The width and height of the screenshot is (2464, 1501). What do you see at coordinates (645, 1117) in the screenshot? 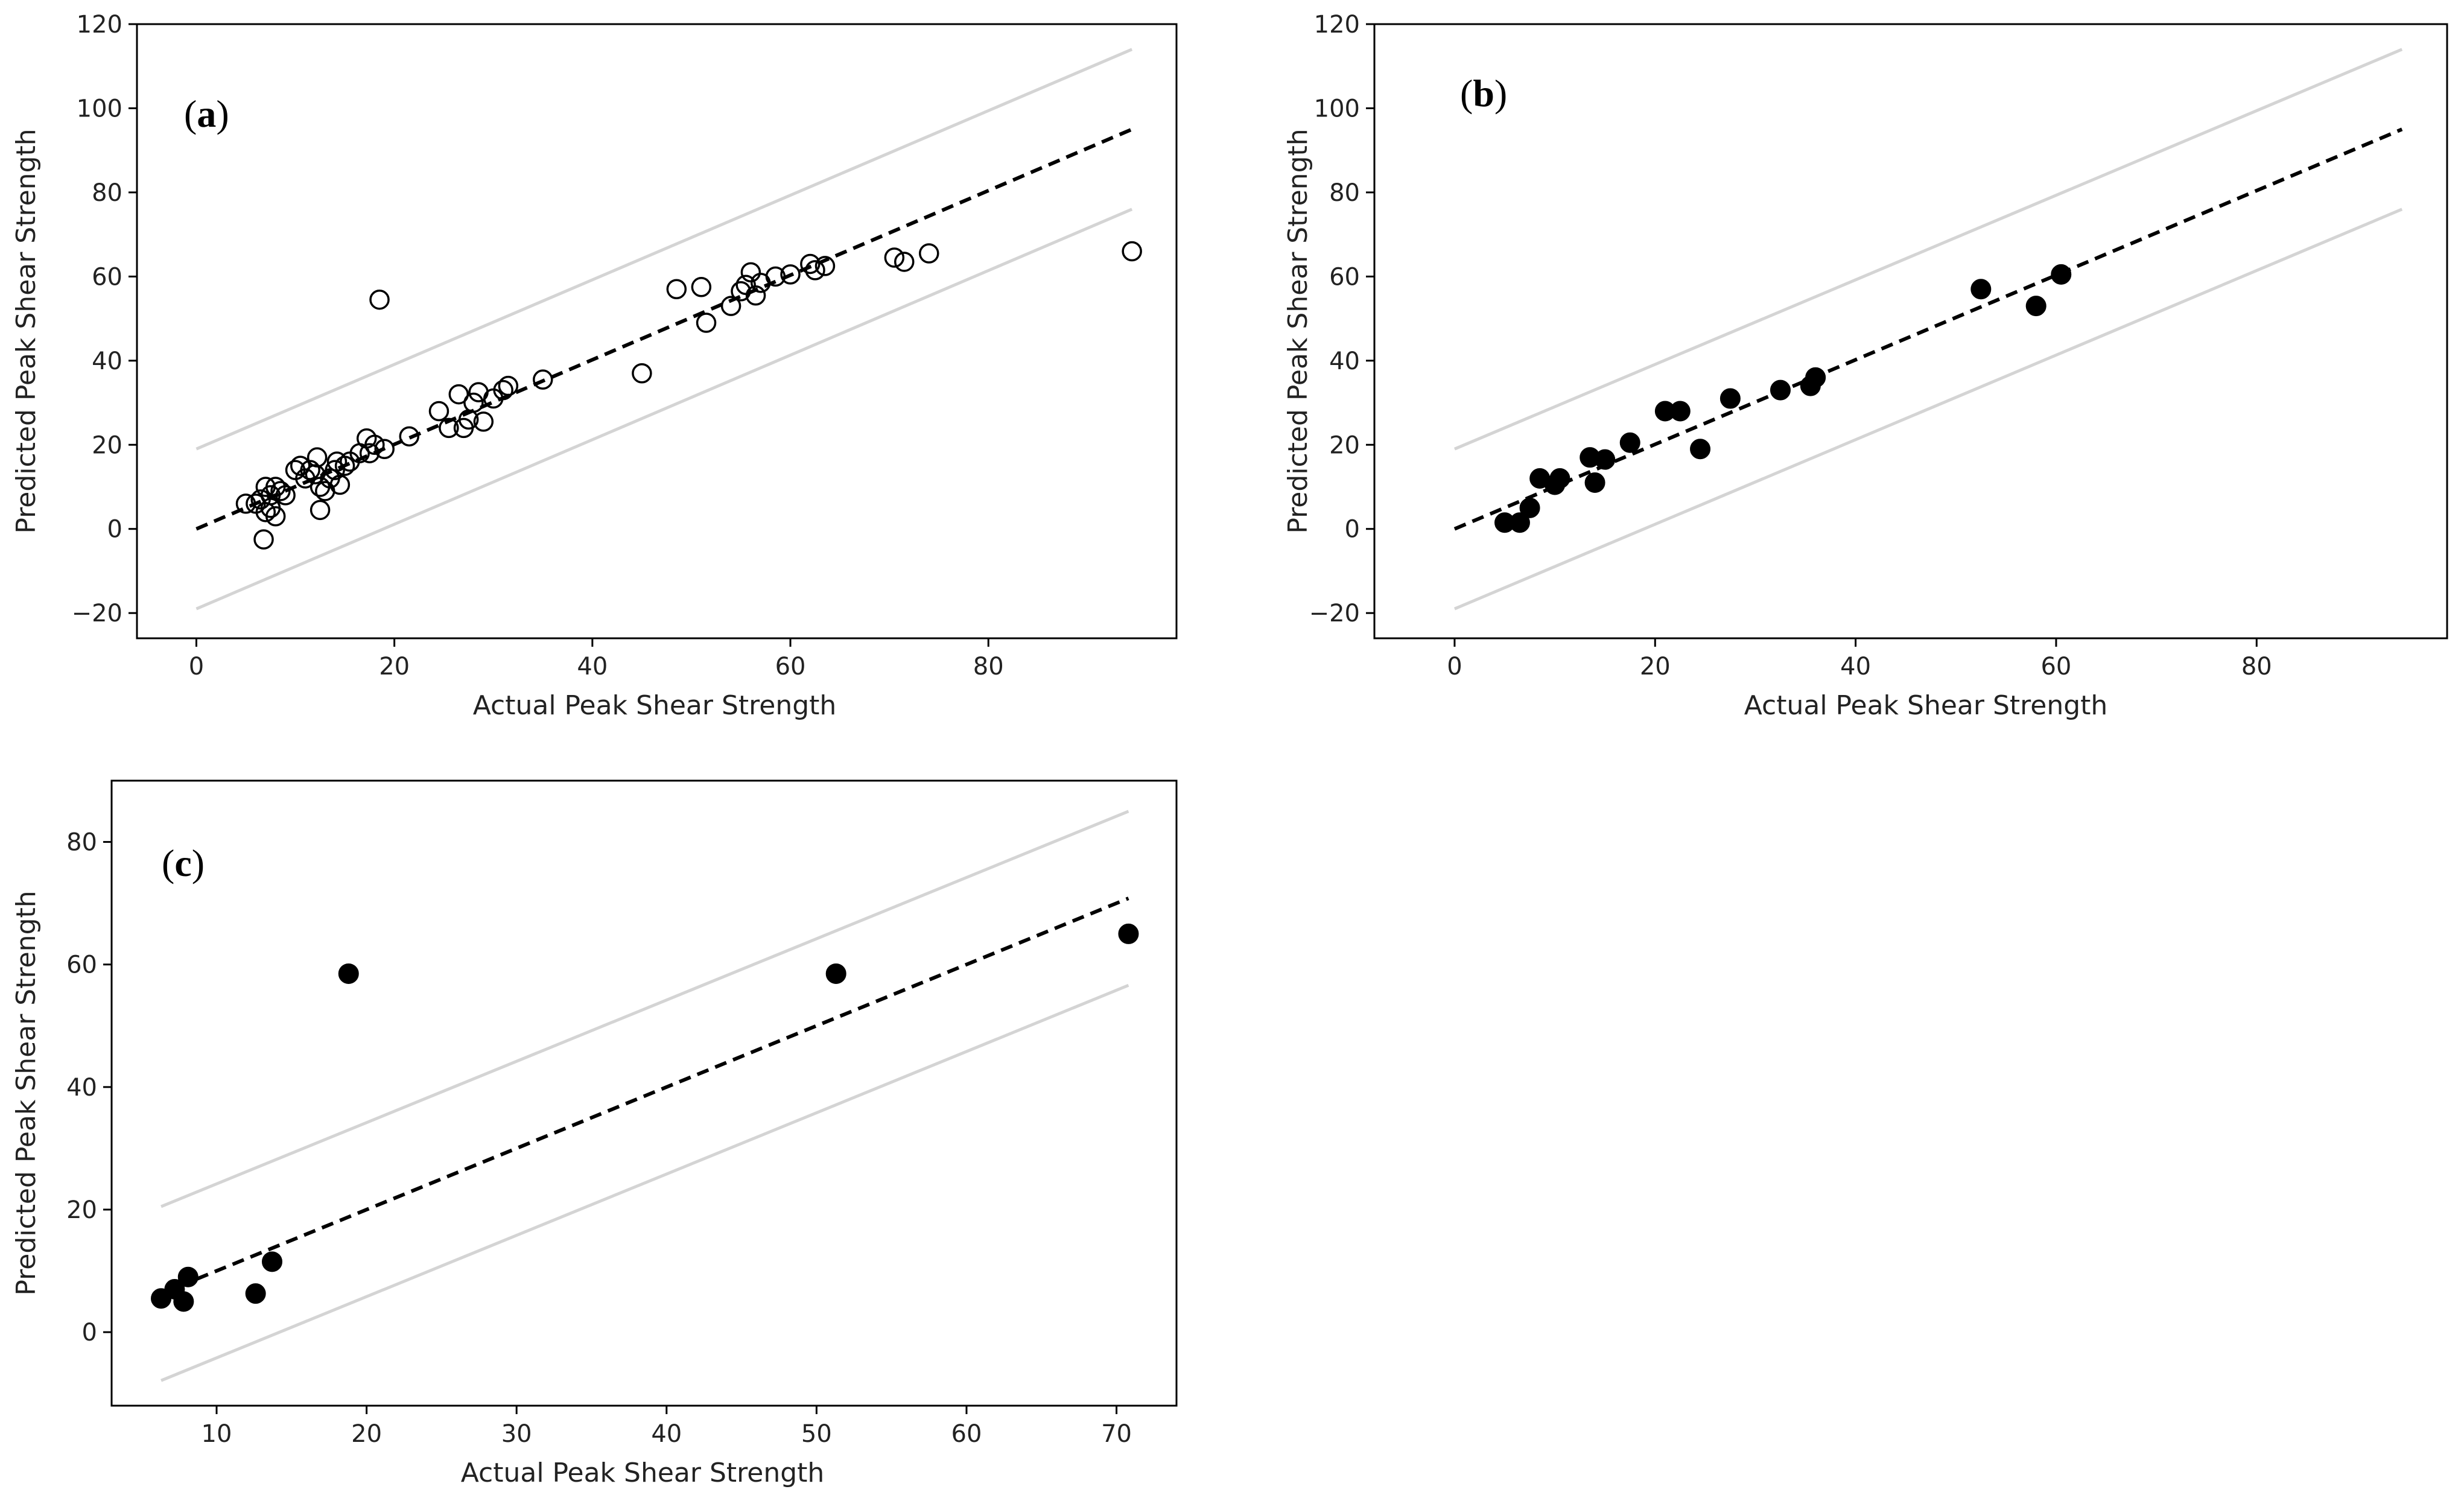
I see `data-points` at bounding box center [645, 1117].